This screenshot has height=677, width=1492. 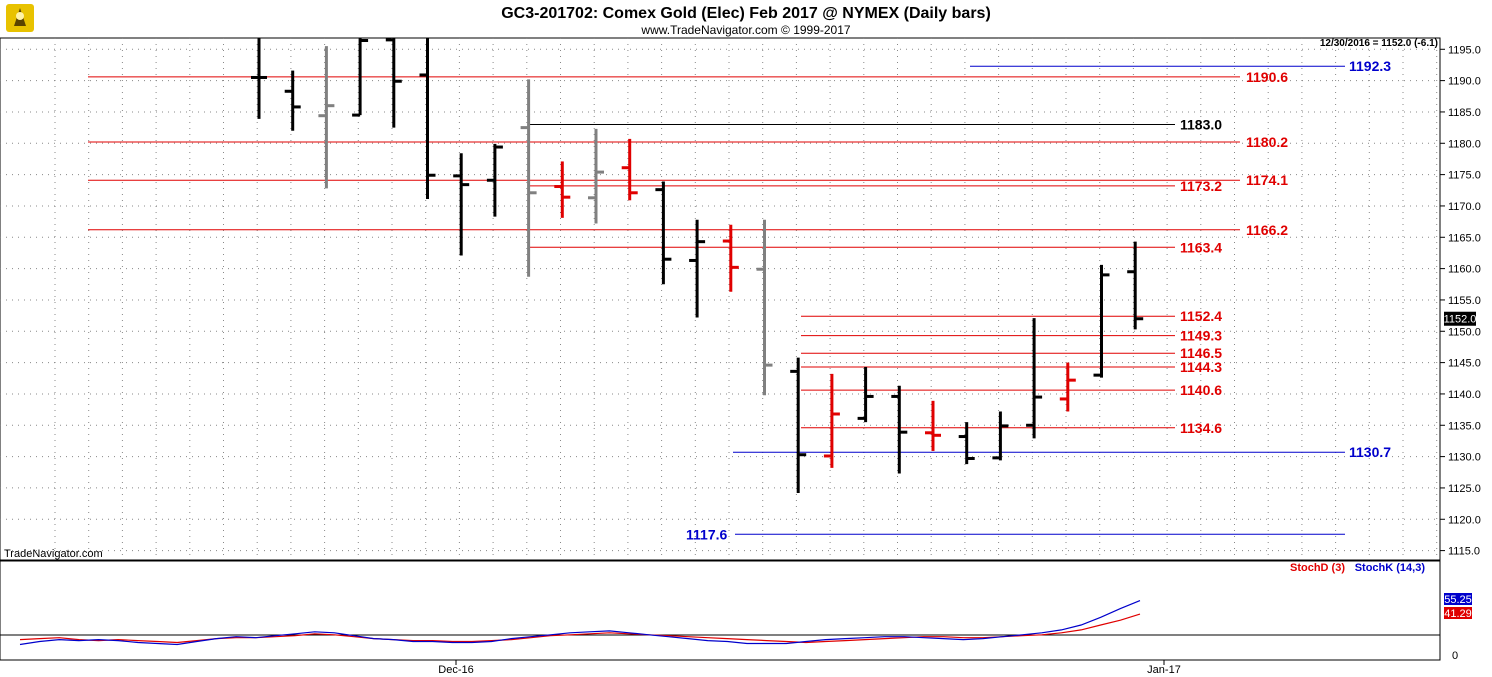 What do you see at coordinates (53, 554) in the screenshot?
I see `watermark: TradeNavigator.com` at bounding box center [53, 554].